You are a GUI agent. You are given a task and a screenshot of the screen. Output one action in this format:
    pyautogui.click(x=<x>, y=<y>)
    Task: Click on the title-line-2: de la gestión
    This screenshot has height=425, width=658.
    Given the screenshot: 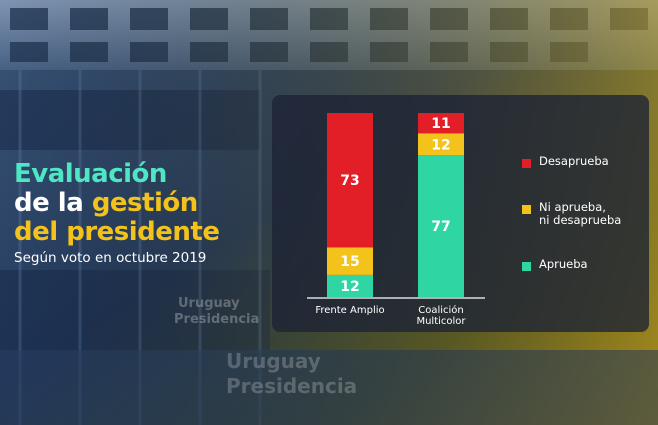 What is the action you would take?
    pyautogui.click(x=116, y=203)
    